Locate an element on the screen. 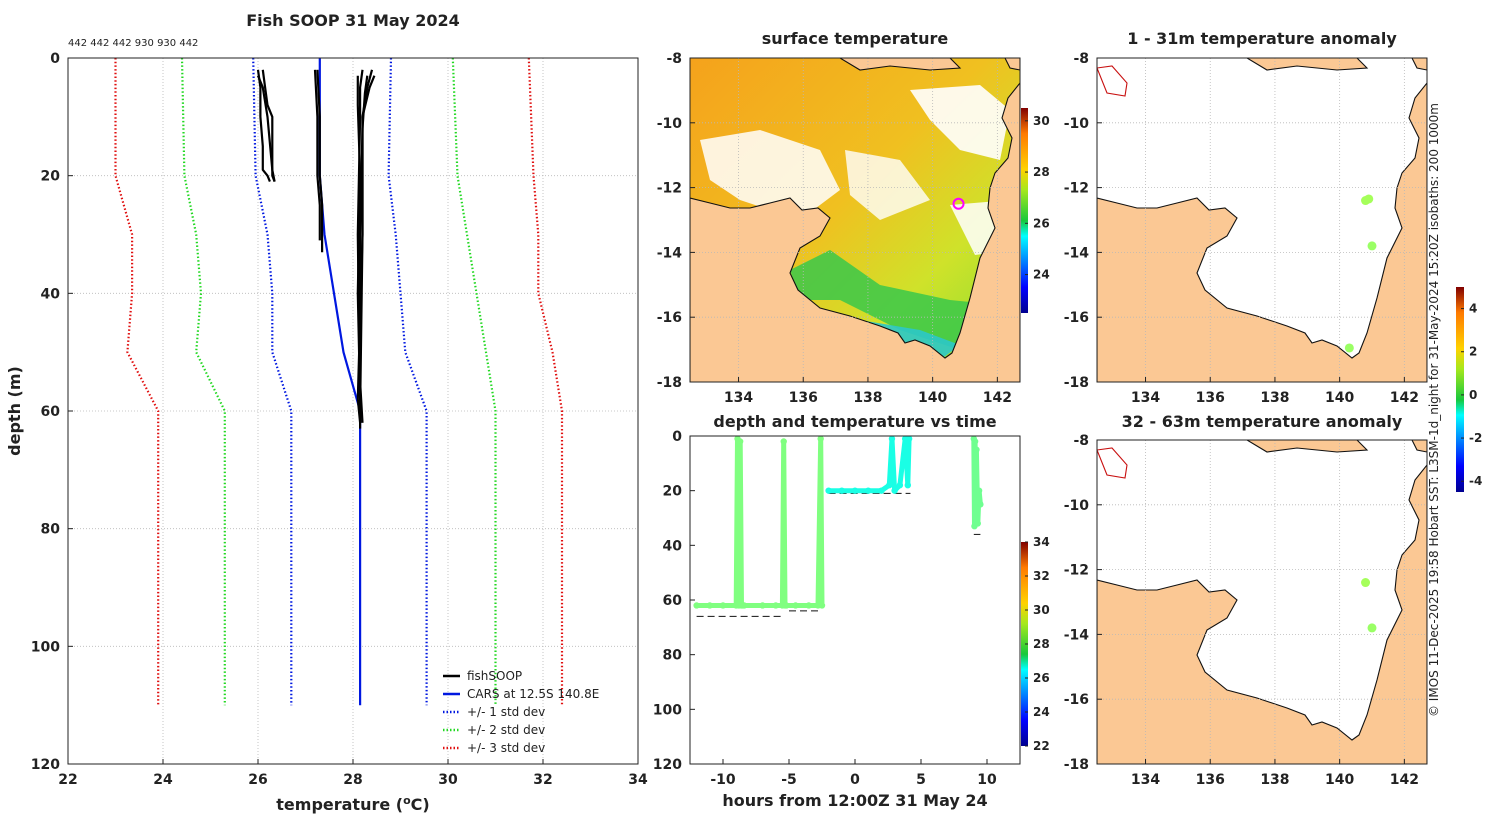 The height and width of the screenshot is (820, 1500). anomaly-upper-title: 1 - 31m temperature anomaly is located at coordinates (1262, 38).